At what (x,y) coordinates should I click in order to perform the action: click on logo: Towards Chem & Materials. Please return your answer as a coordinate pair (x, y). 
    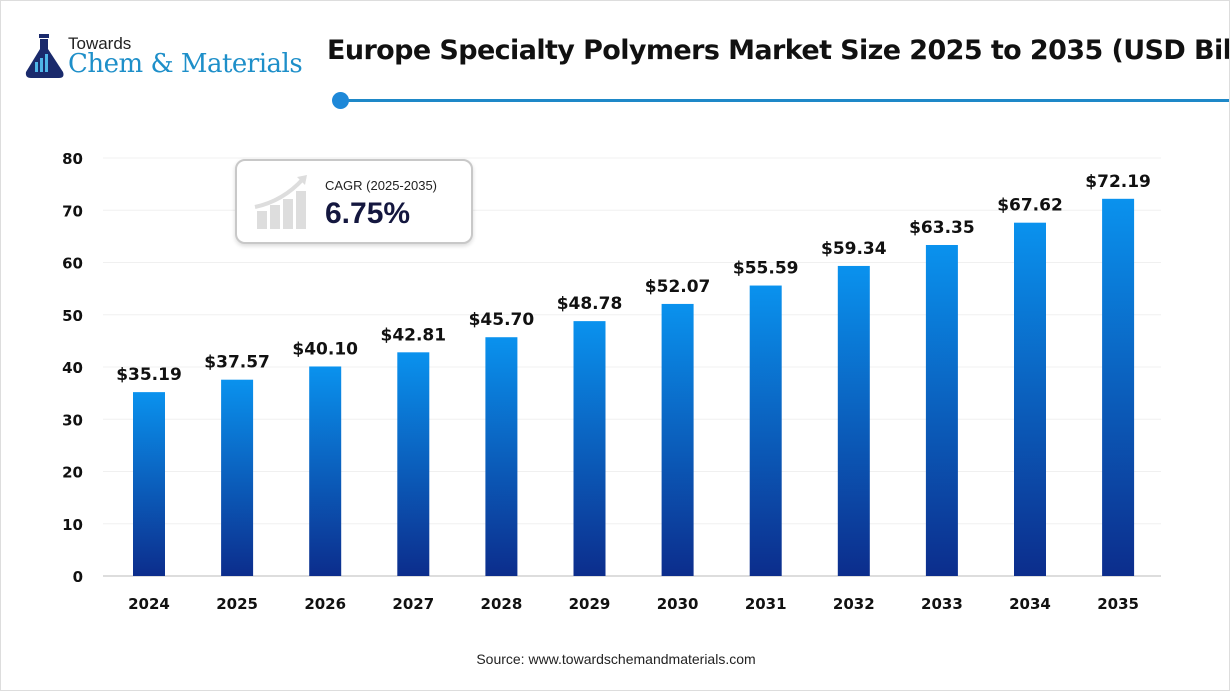
    Looking at the image, I should click on (163, 59).